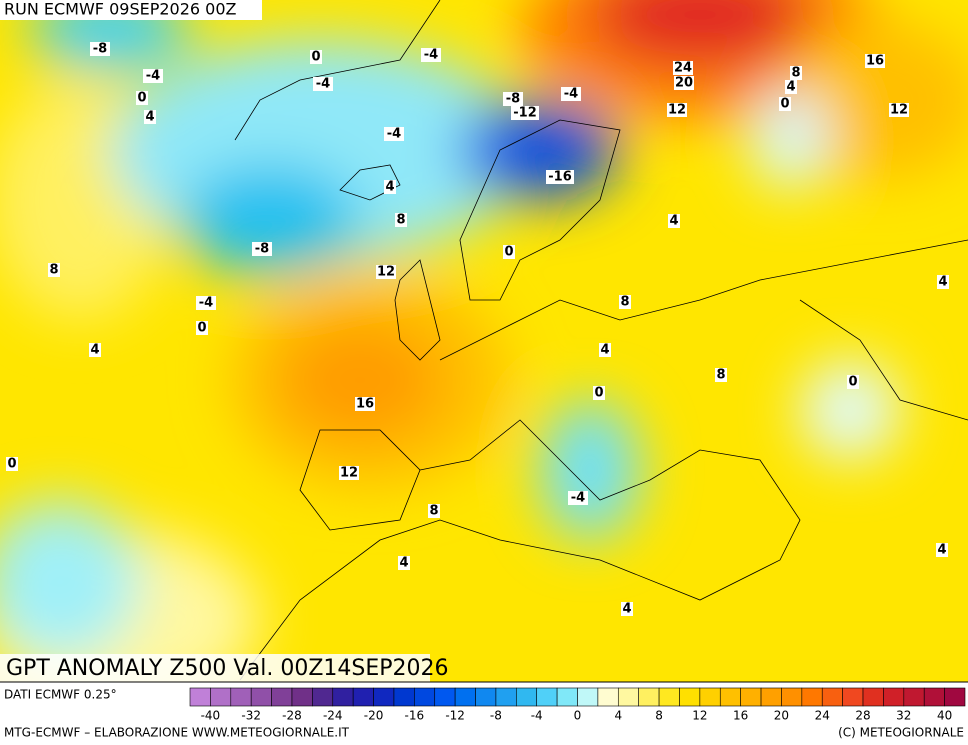 This screenshot has width=968, height=745. I want to click on run-label: RUN ECMWF 09SEP2026 00Z, so click(120, 9).